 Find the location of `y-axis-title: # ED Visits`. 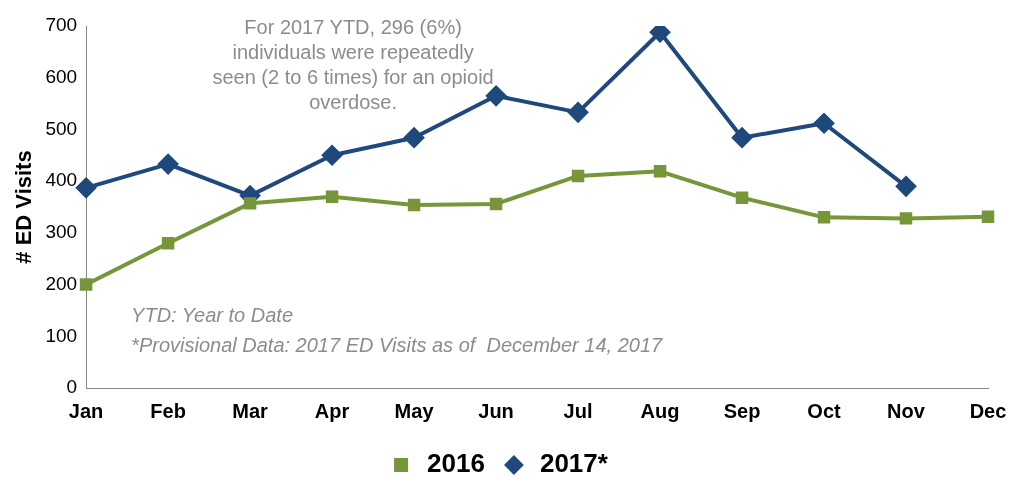

y-axis-title: # ED Visits is located at coordinates (24, 207).